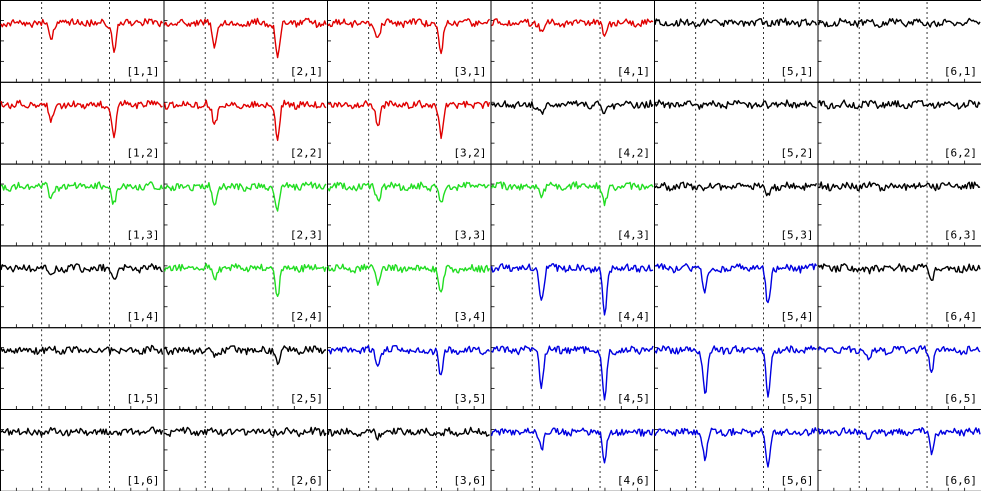 Image resolution: width=981 pixels, height=491 pixels. I want to click on panel-1-3: [1,3], so click(82, 205).